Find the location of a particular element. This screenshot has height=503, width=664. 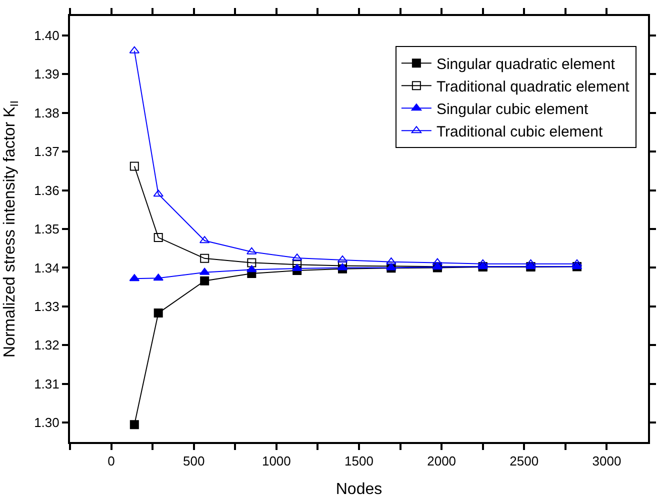

legend-label: Singular cubic element is located at coordinates (513, 109).